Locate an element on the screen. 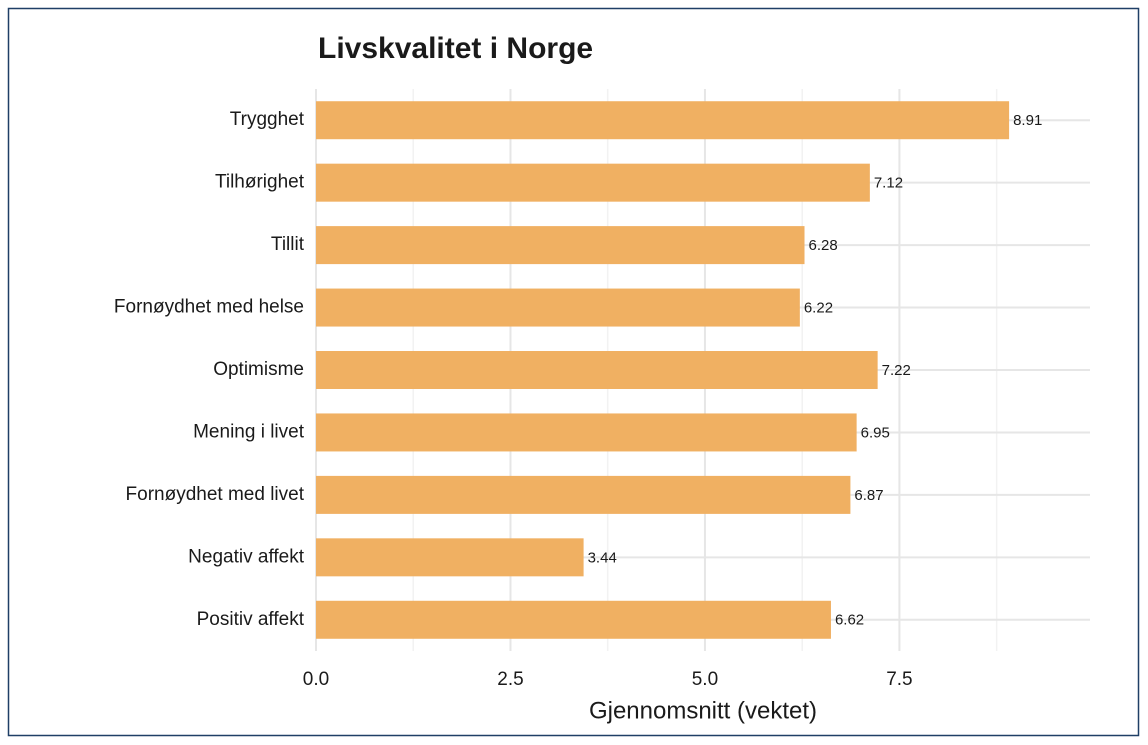  value-label: 6.22 is located at coordinates (818, 308).